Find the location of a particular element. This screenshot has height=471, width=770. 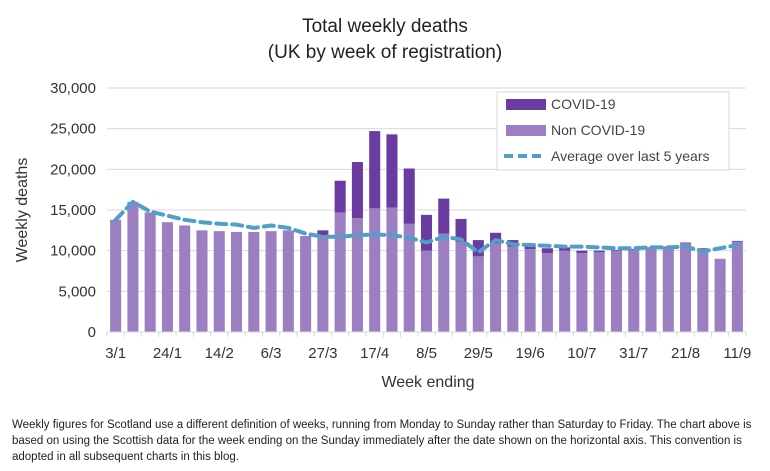

legend-label-average: Average over last 5 years is located at coordinates (630, 156).